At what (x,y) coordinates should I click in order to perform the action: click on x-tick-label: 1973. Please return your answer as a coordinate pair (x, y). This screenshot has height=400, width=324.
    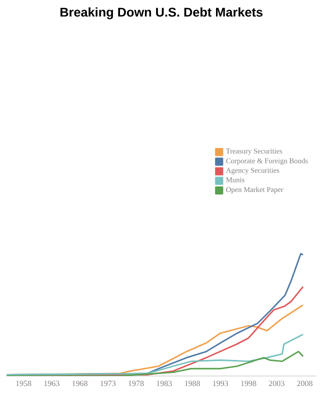
    Looking at the image, I should click on (108, 383).